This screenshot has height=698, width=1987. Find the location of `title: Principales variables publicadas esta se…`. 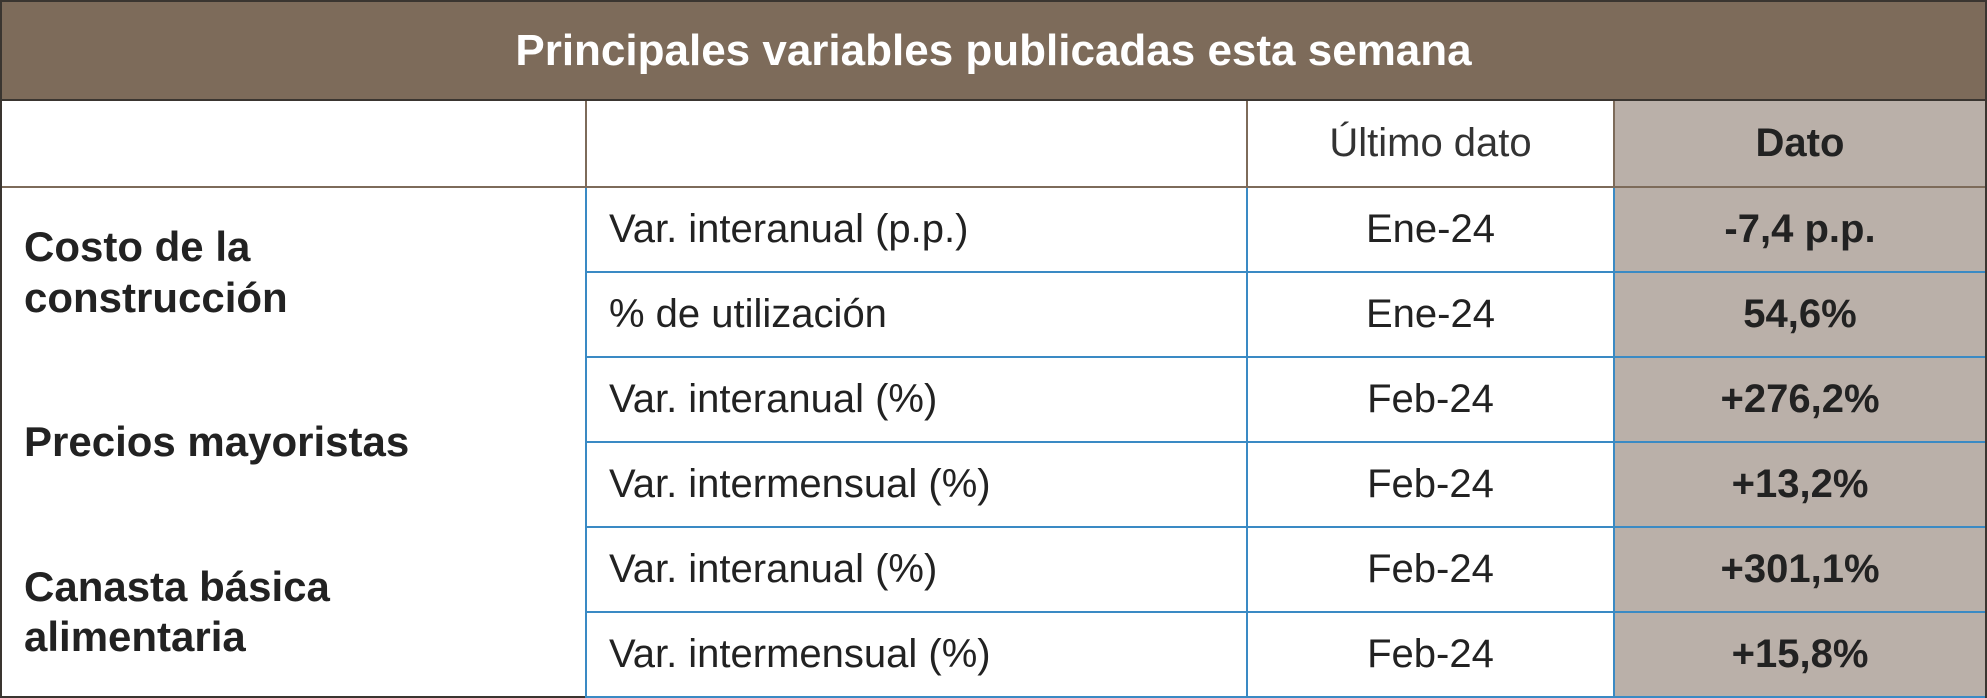

title: Principales variables publicadas esta se… is located at coordinates (993, 51).